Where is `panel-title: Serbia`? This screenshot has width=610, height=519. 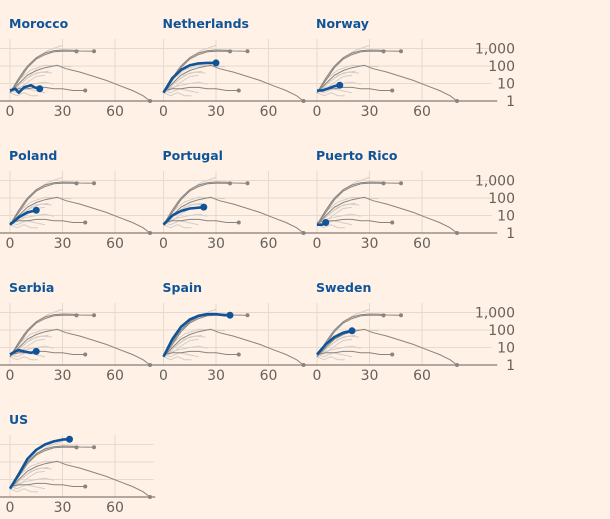 panel-title: Serbia is located at coordinates (31, 287).